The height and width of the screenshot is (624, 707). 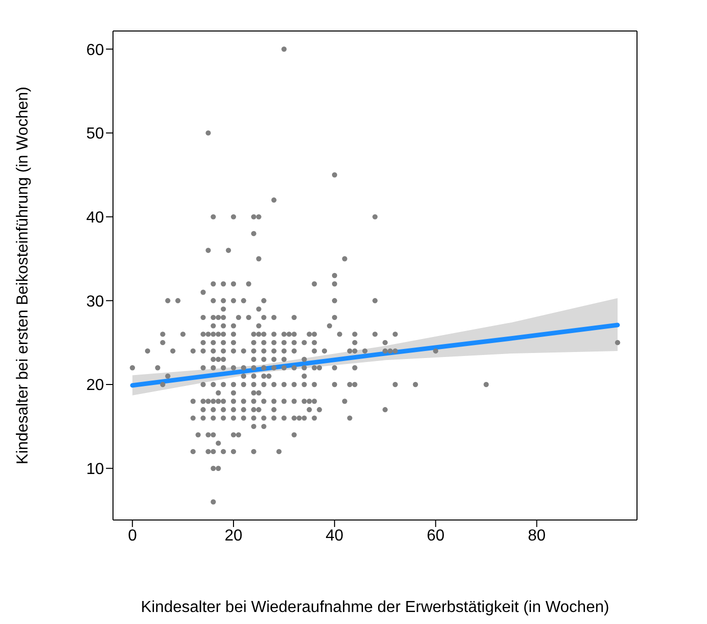 What do you see at coordinates (95, 301) in the screenshot?
I see `y-tick-label: 30` at bounding box center [95, 301].